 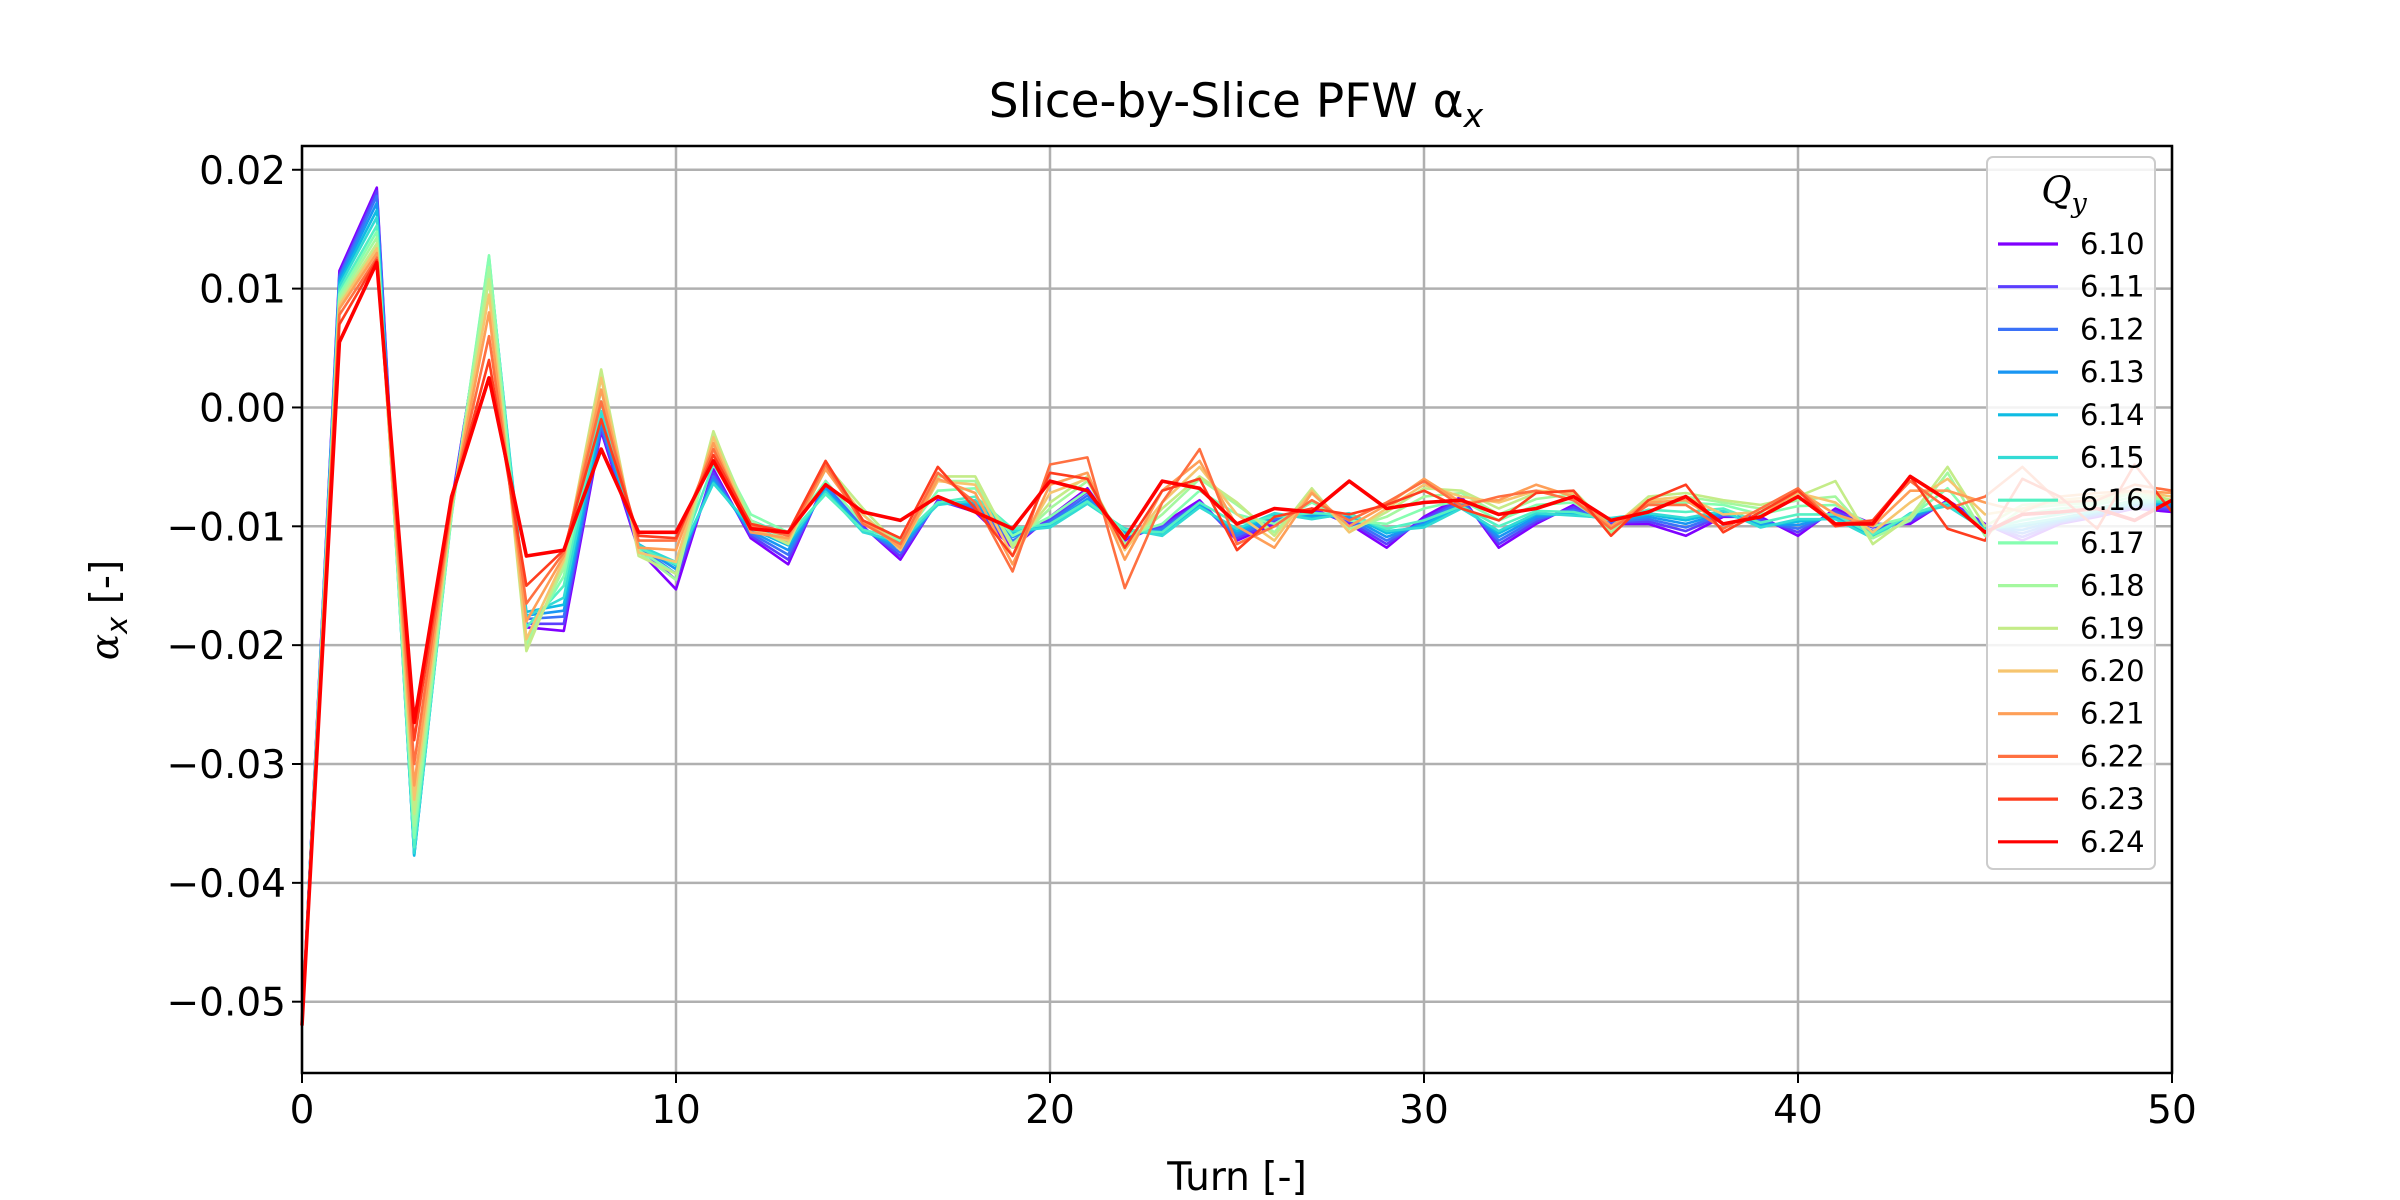 I want to click on chart-title-main: Slice-by-Slice PFW α, so click(x=1226, y=101).